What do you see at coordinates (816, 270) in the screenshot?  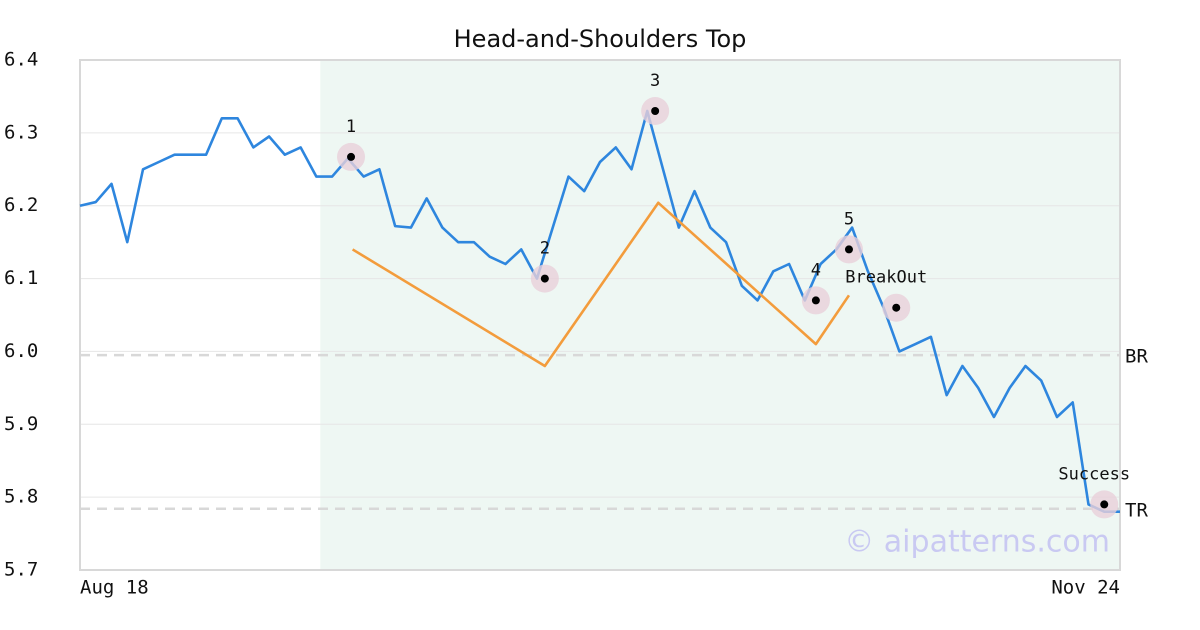 I see `point-label: 4` at bounding box center [816, 270].